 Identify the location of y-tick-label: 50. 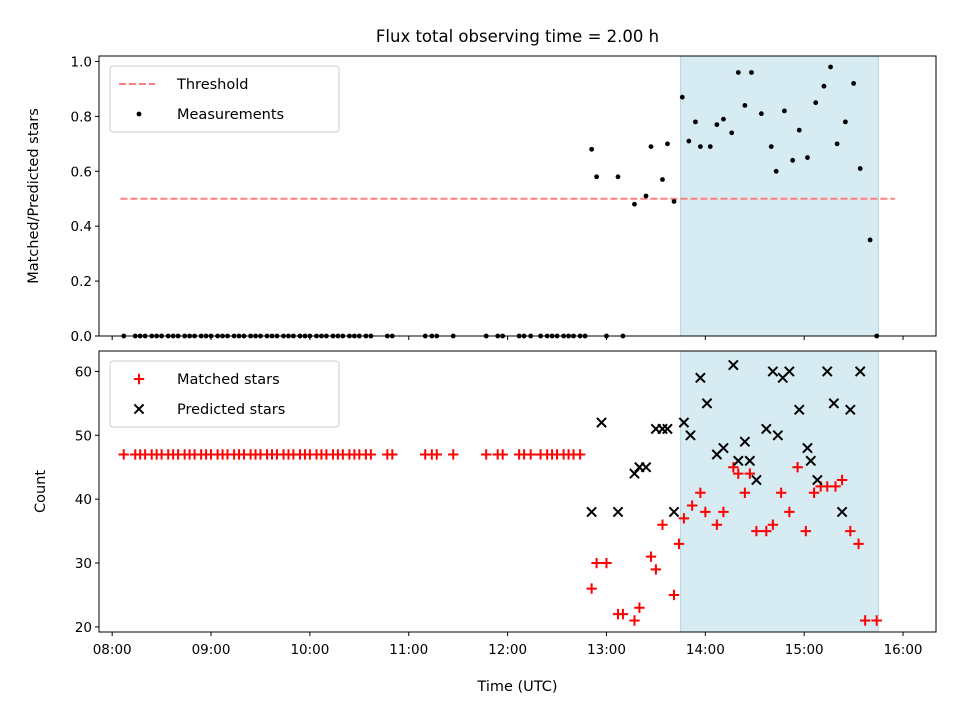
(83, 436).